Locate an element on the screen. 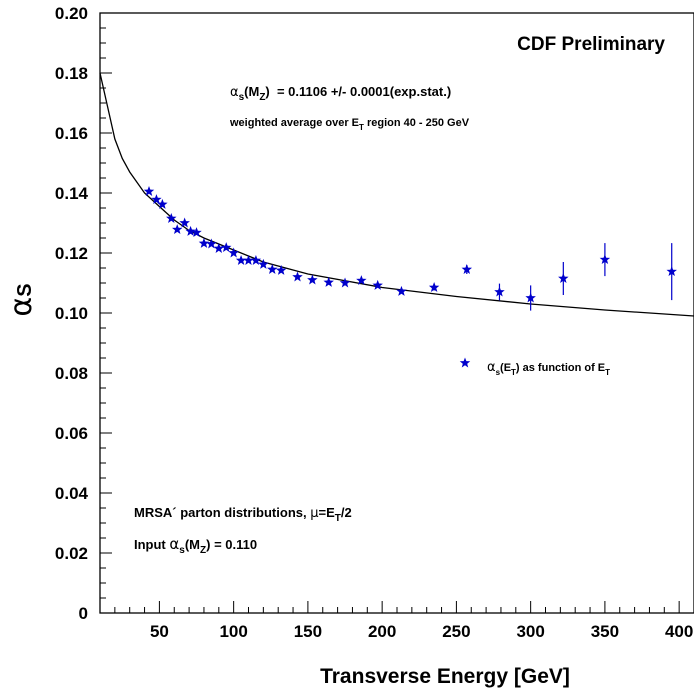  y-tick-label: 0.06 is located at coordinates (71, 433).